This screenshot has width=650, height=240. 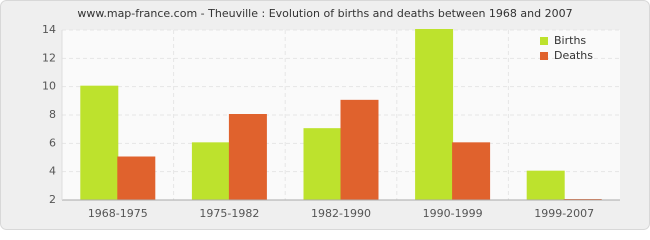 I want to click on y-tick-label: 4, so click(x=52, y=171).